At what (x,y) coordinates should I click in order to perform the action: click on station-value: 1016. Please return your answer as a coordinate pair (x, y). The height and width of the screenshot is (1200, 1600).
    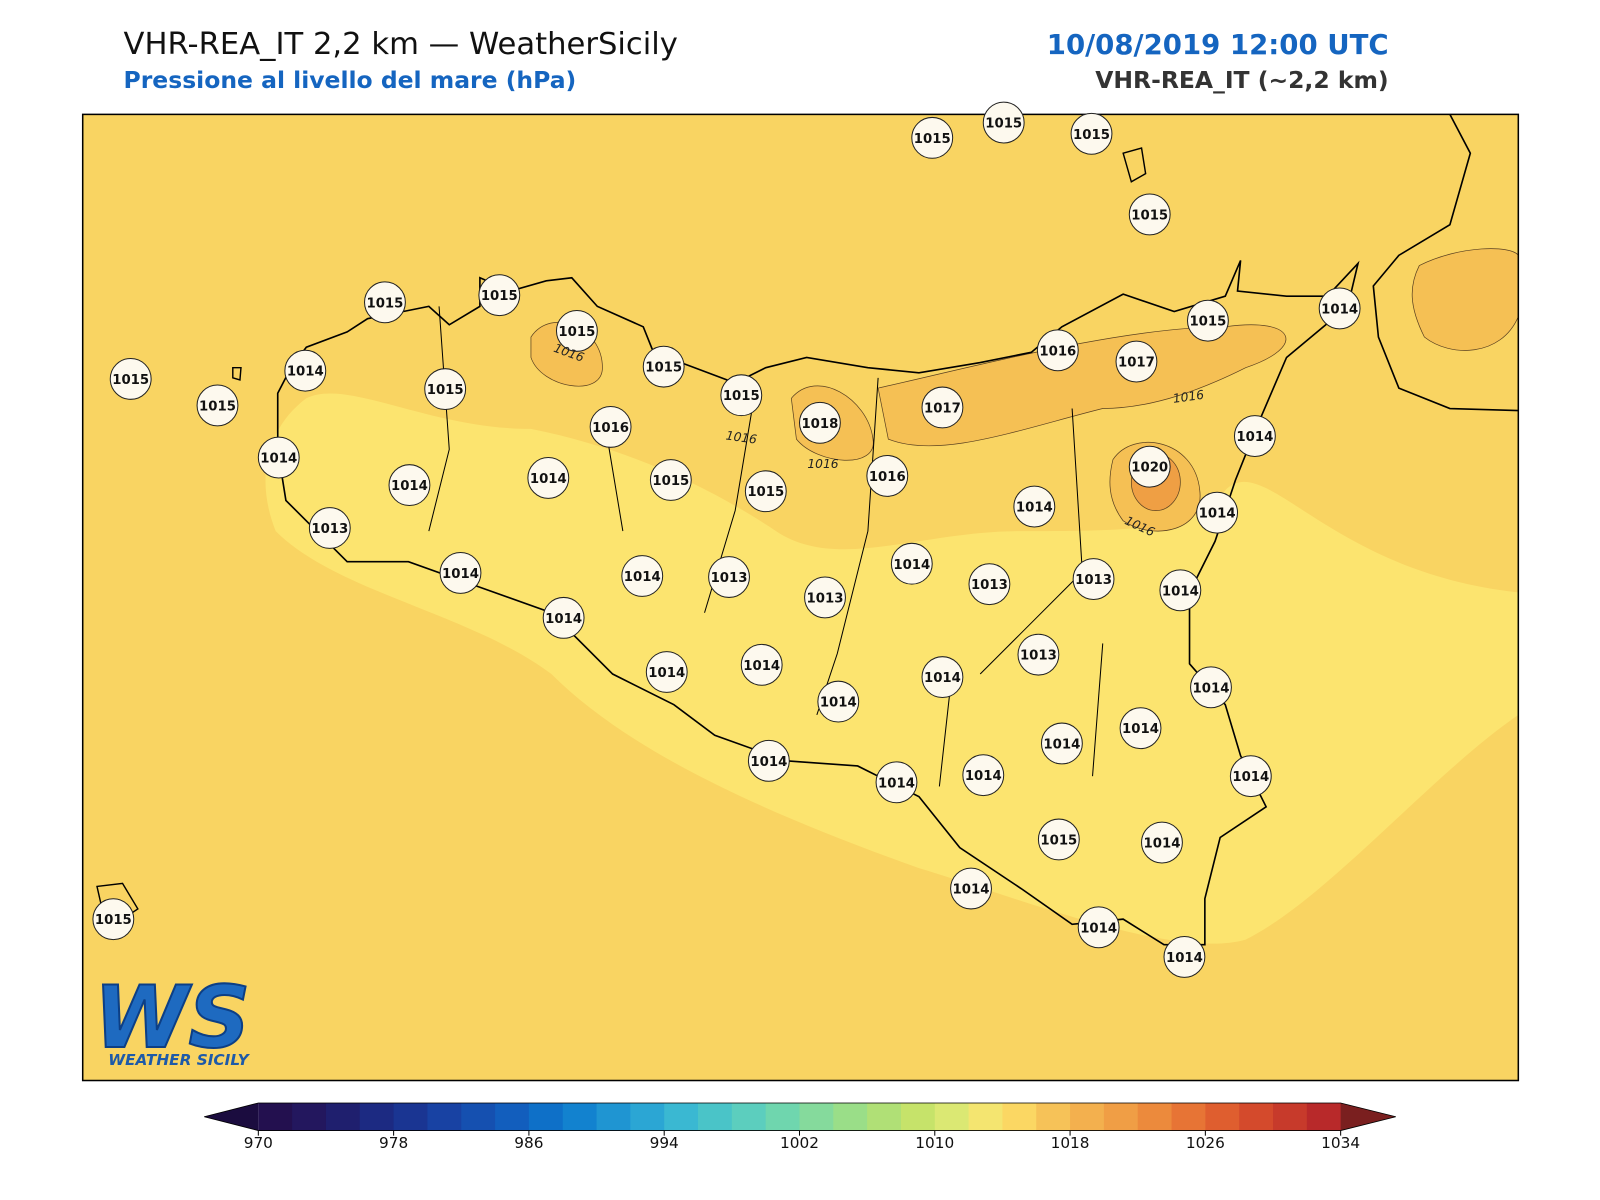
    Looking at the image, I should click on (887, 477).